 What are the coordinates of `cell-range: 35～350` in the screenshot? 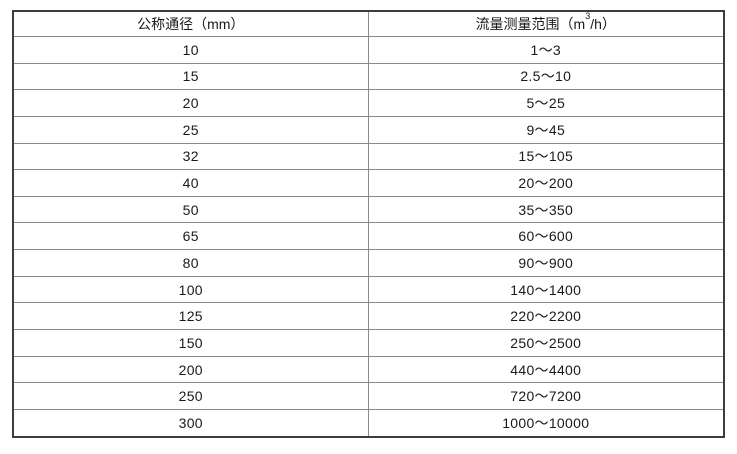 It's located at (546, 209).